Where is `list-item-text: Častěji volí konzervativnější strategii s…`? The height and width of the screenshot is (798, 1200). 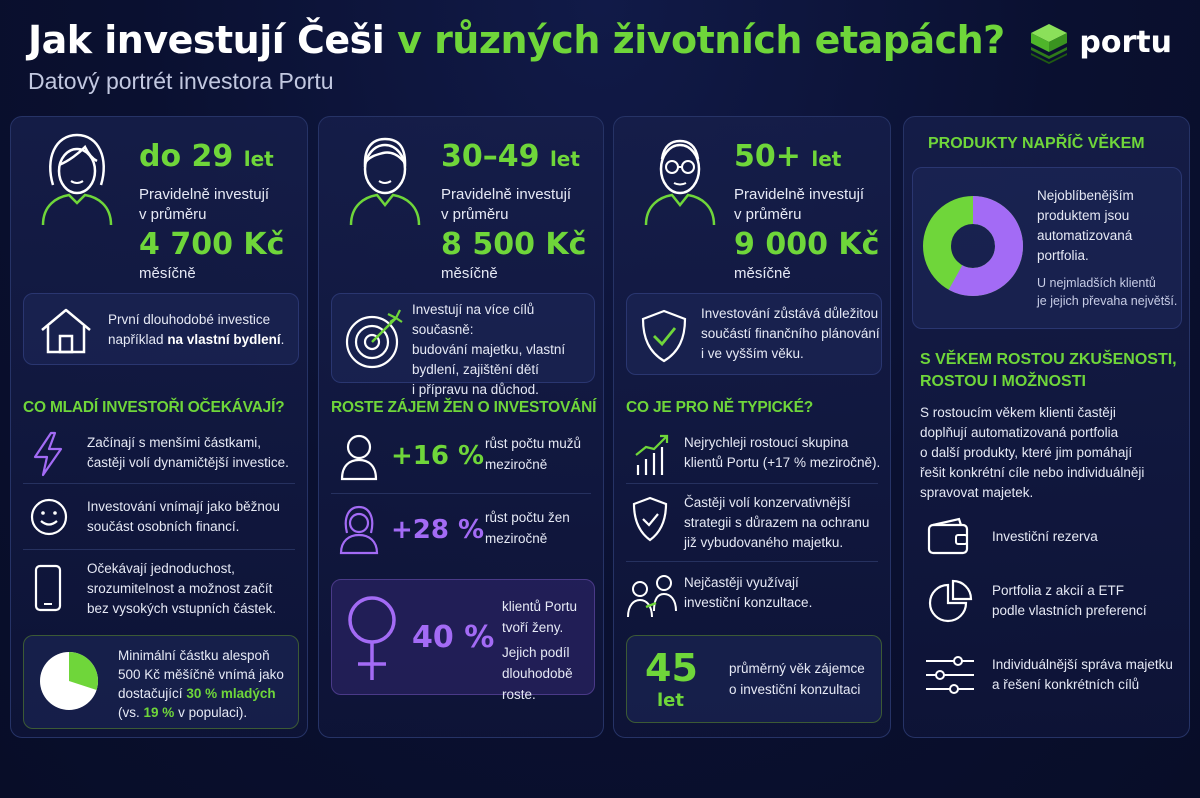 list-item-text: Častěji volí konzervativnější strategii s… is located at coordinates (776, 523).